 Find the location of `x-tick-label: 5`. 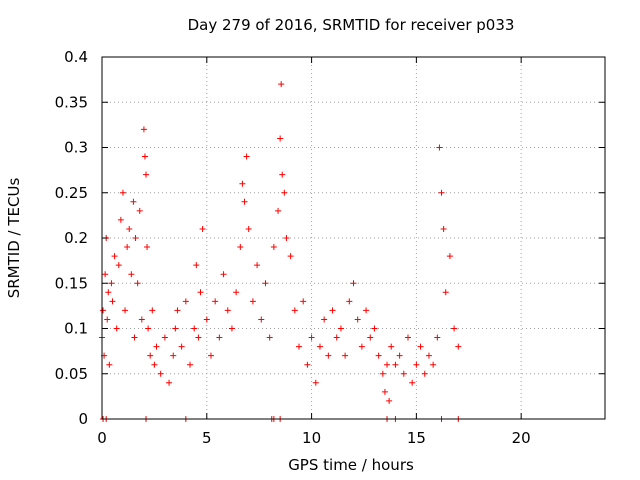

x-tick-label: 5 is located at coordinates (207, 438).